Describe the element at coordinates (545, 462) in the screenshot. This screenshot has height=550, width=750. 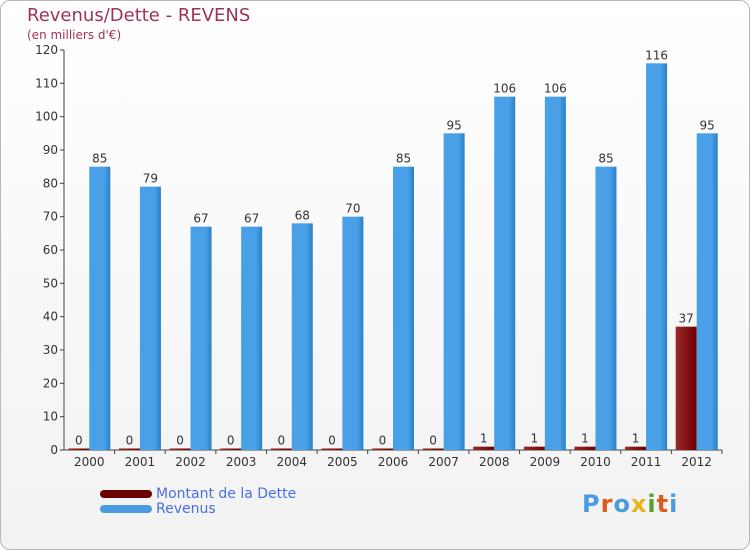
I see `x-tick-label: 2009` at that location.